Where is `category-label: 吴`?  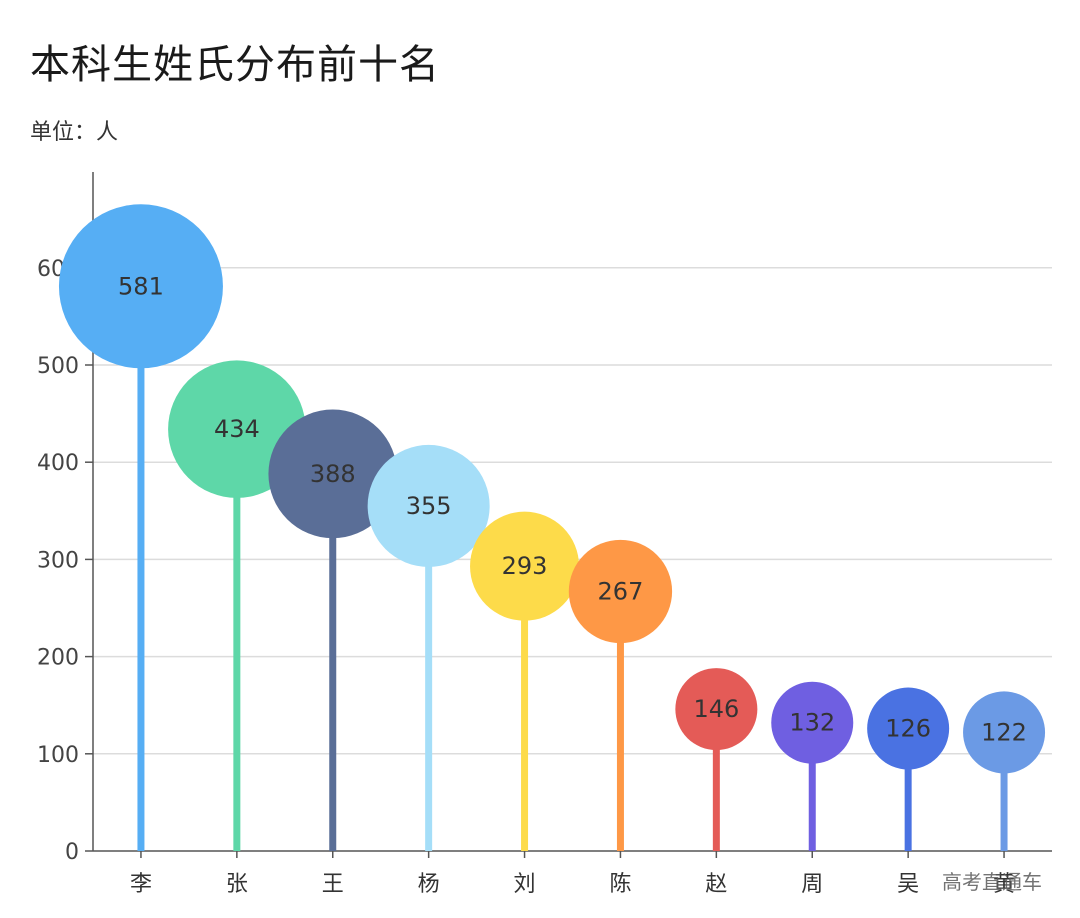 category-label: 吴 is located at coordinates (908, 884).